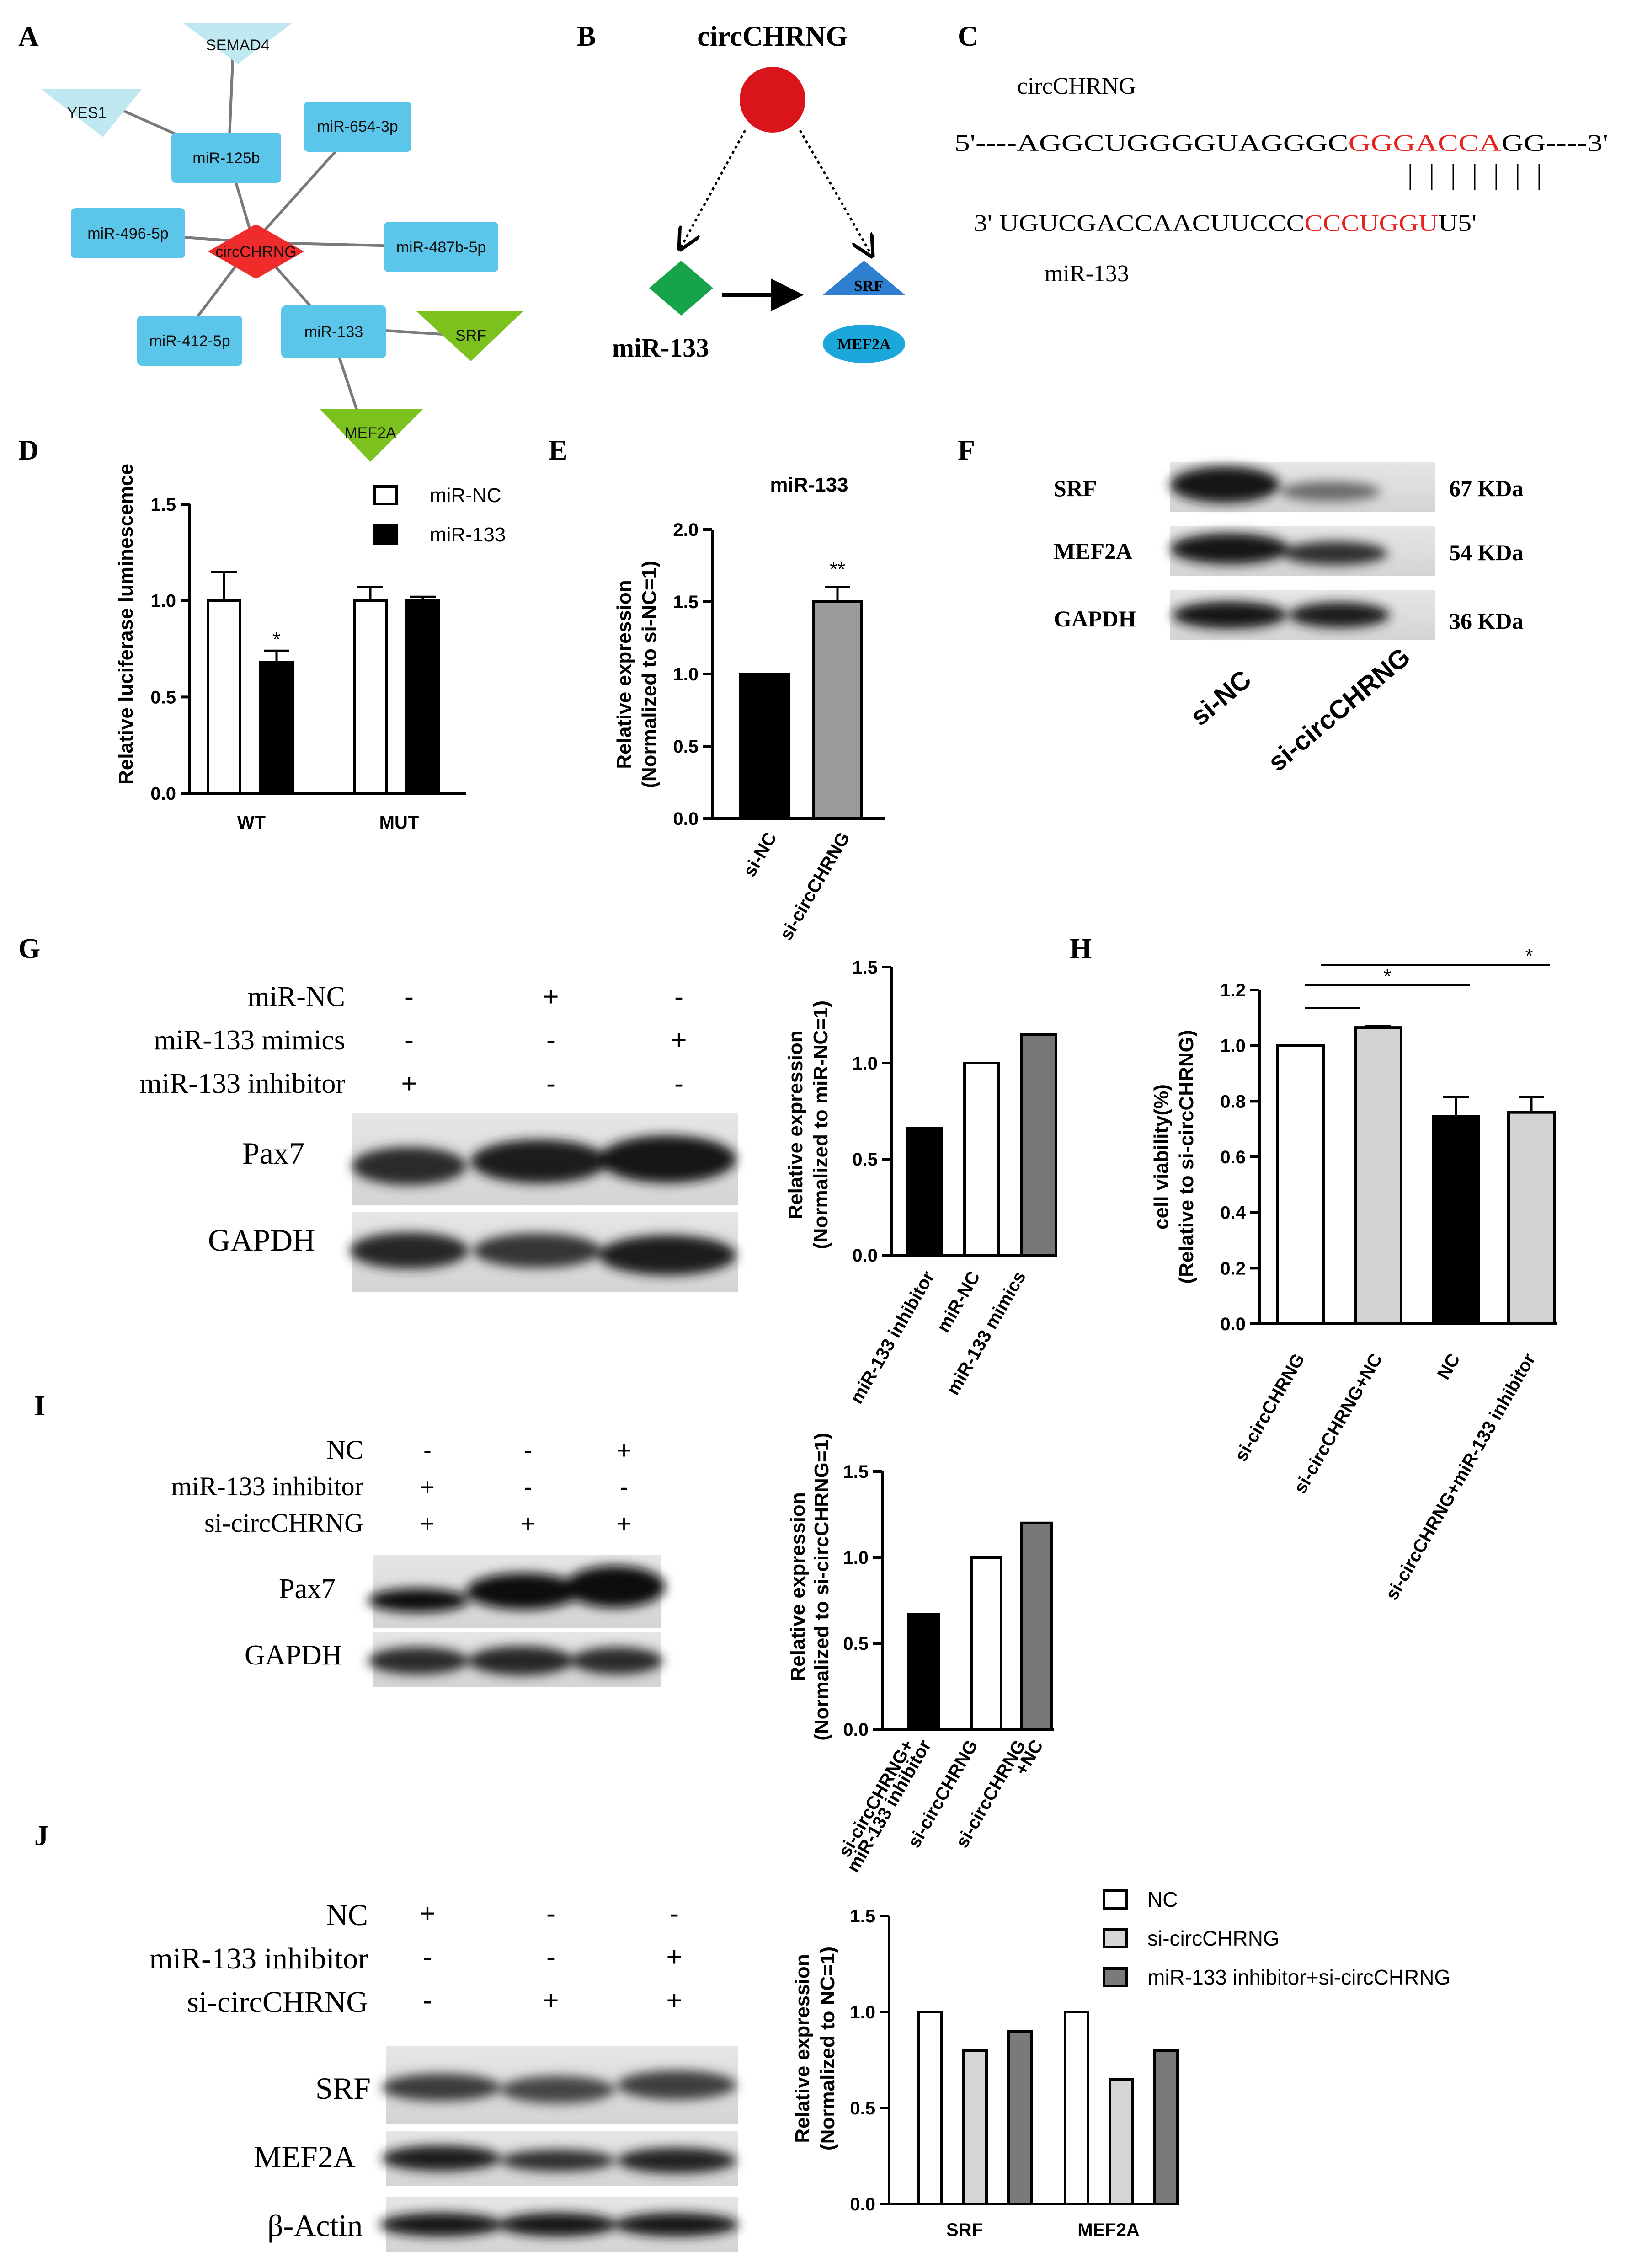 Image resolution: width=1637 pixels, height=2268 pixels. I want to click on y-tick-label: 0.4, so click(1233, 1213).